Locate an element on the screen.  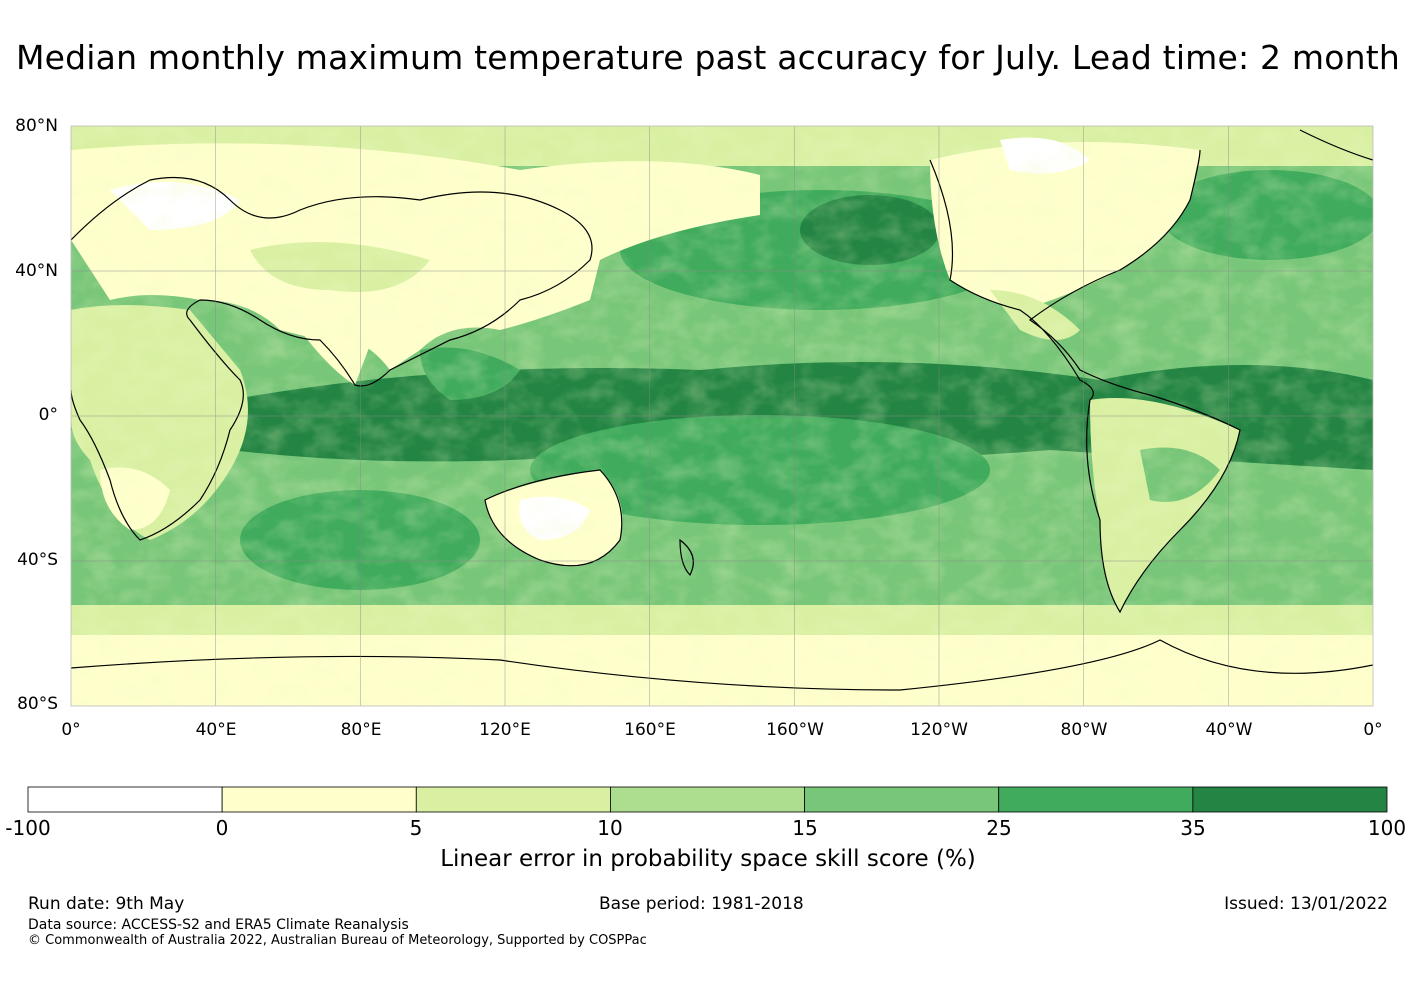
lat-label-80s: 80°S is located at coordinates (37, 704).